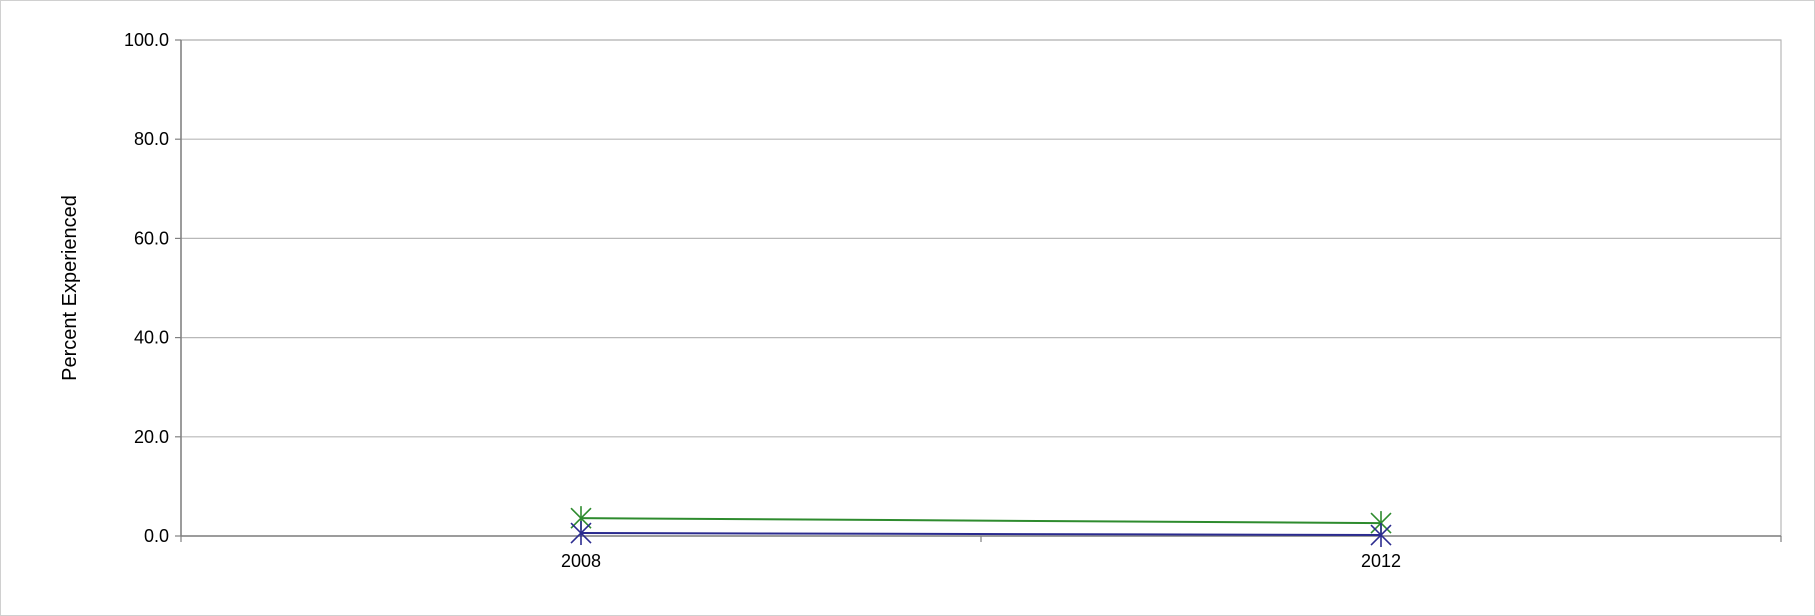 The height and width of the screenshot is (616, 1815). I want to click on x-tick-label: 2008, so click(581, 561).